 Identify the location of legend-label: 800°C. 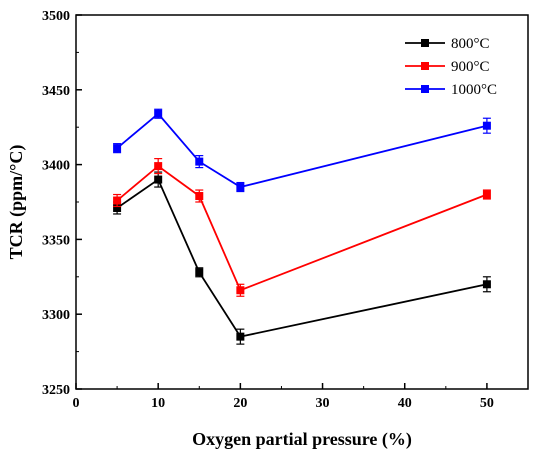
(470, 44).